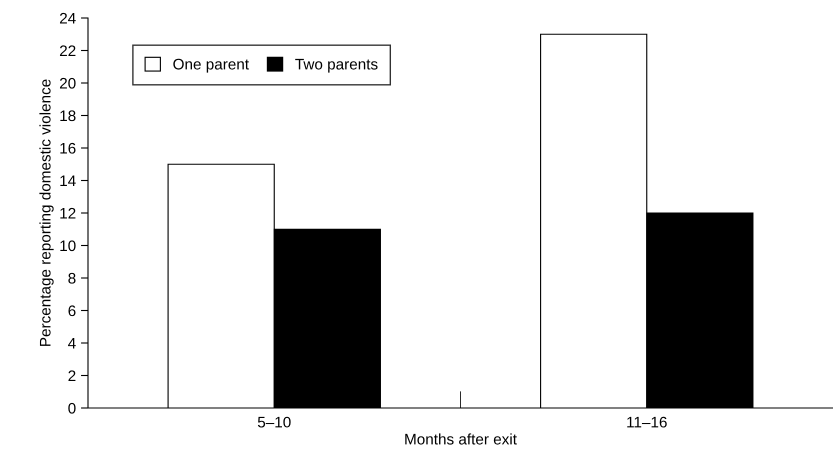  Describe the element at coordinates (336, 65) in the screenshot. I see `legend-label: Two parents` at that location.